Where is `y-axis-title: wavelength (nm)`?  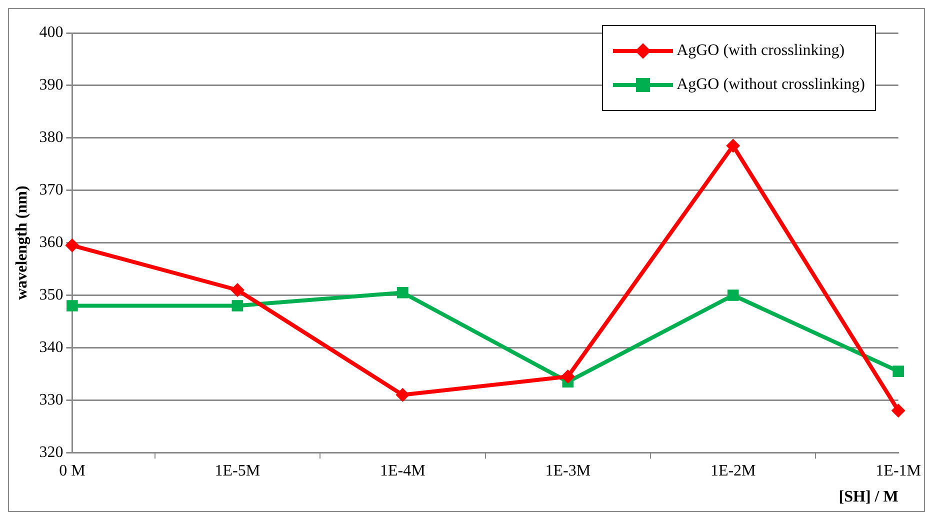 y-axis-title: wavelength (nm) is located at coordinates (22, 243).